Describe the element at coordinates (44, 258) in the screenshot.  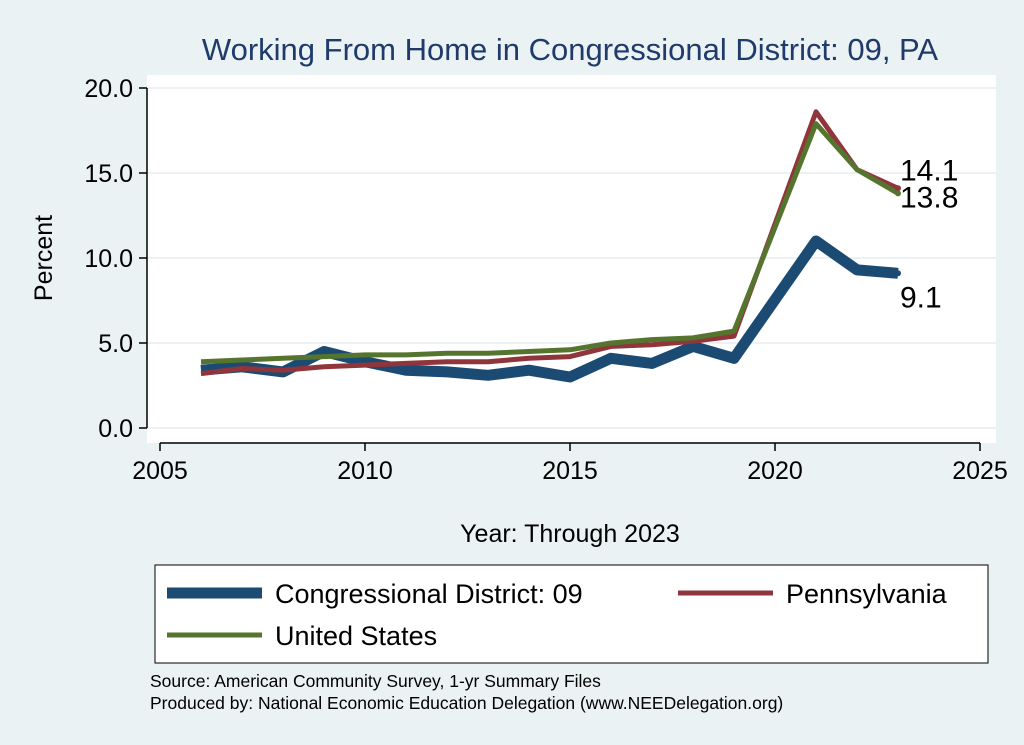
I see `y-axis-title: Percent` at that location.